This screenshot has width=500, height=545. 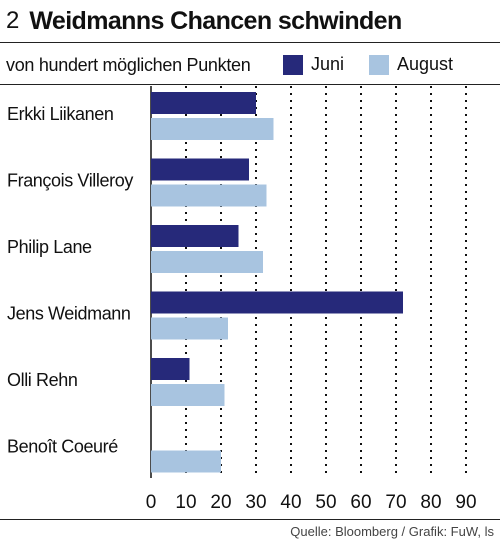 I want to click on chart-number: 2, so click(x=13, y=20).